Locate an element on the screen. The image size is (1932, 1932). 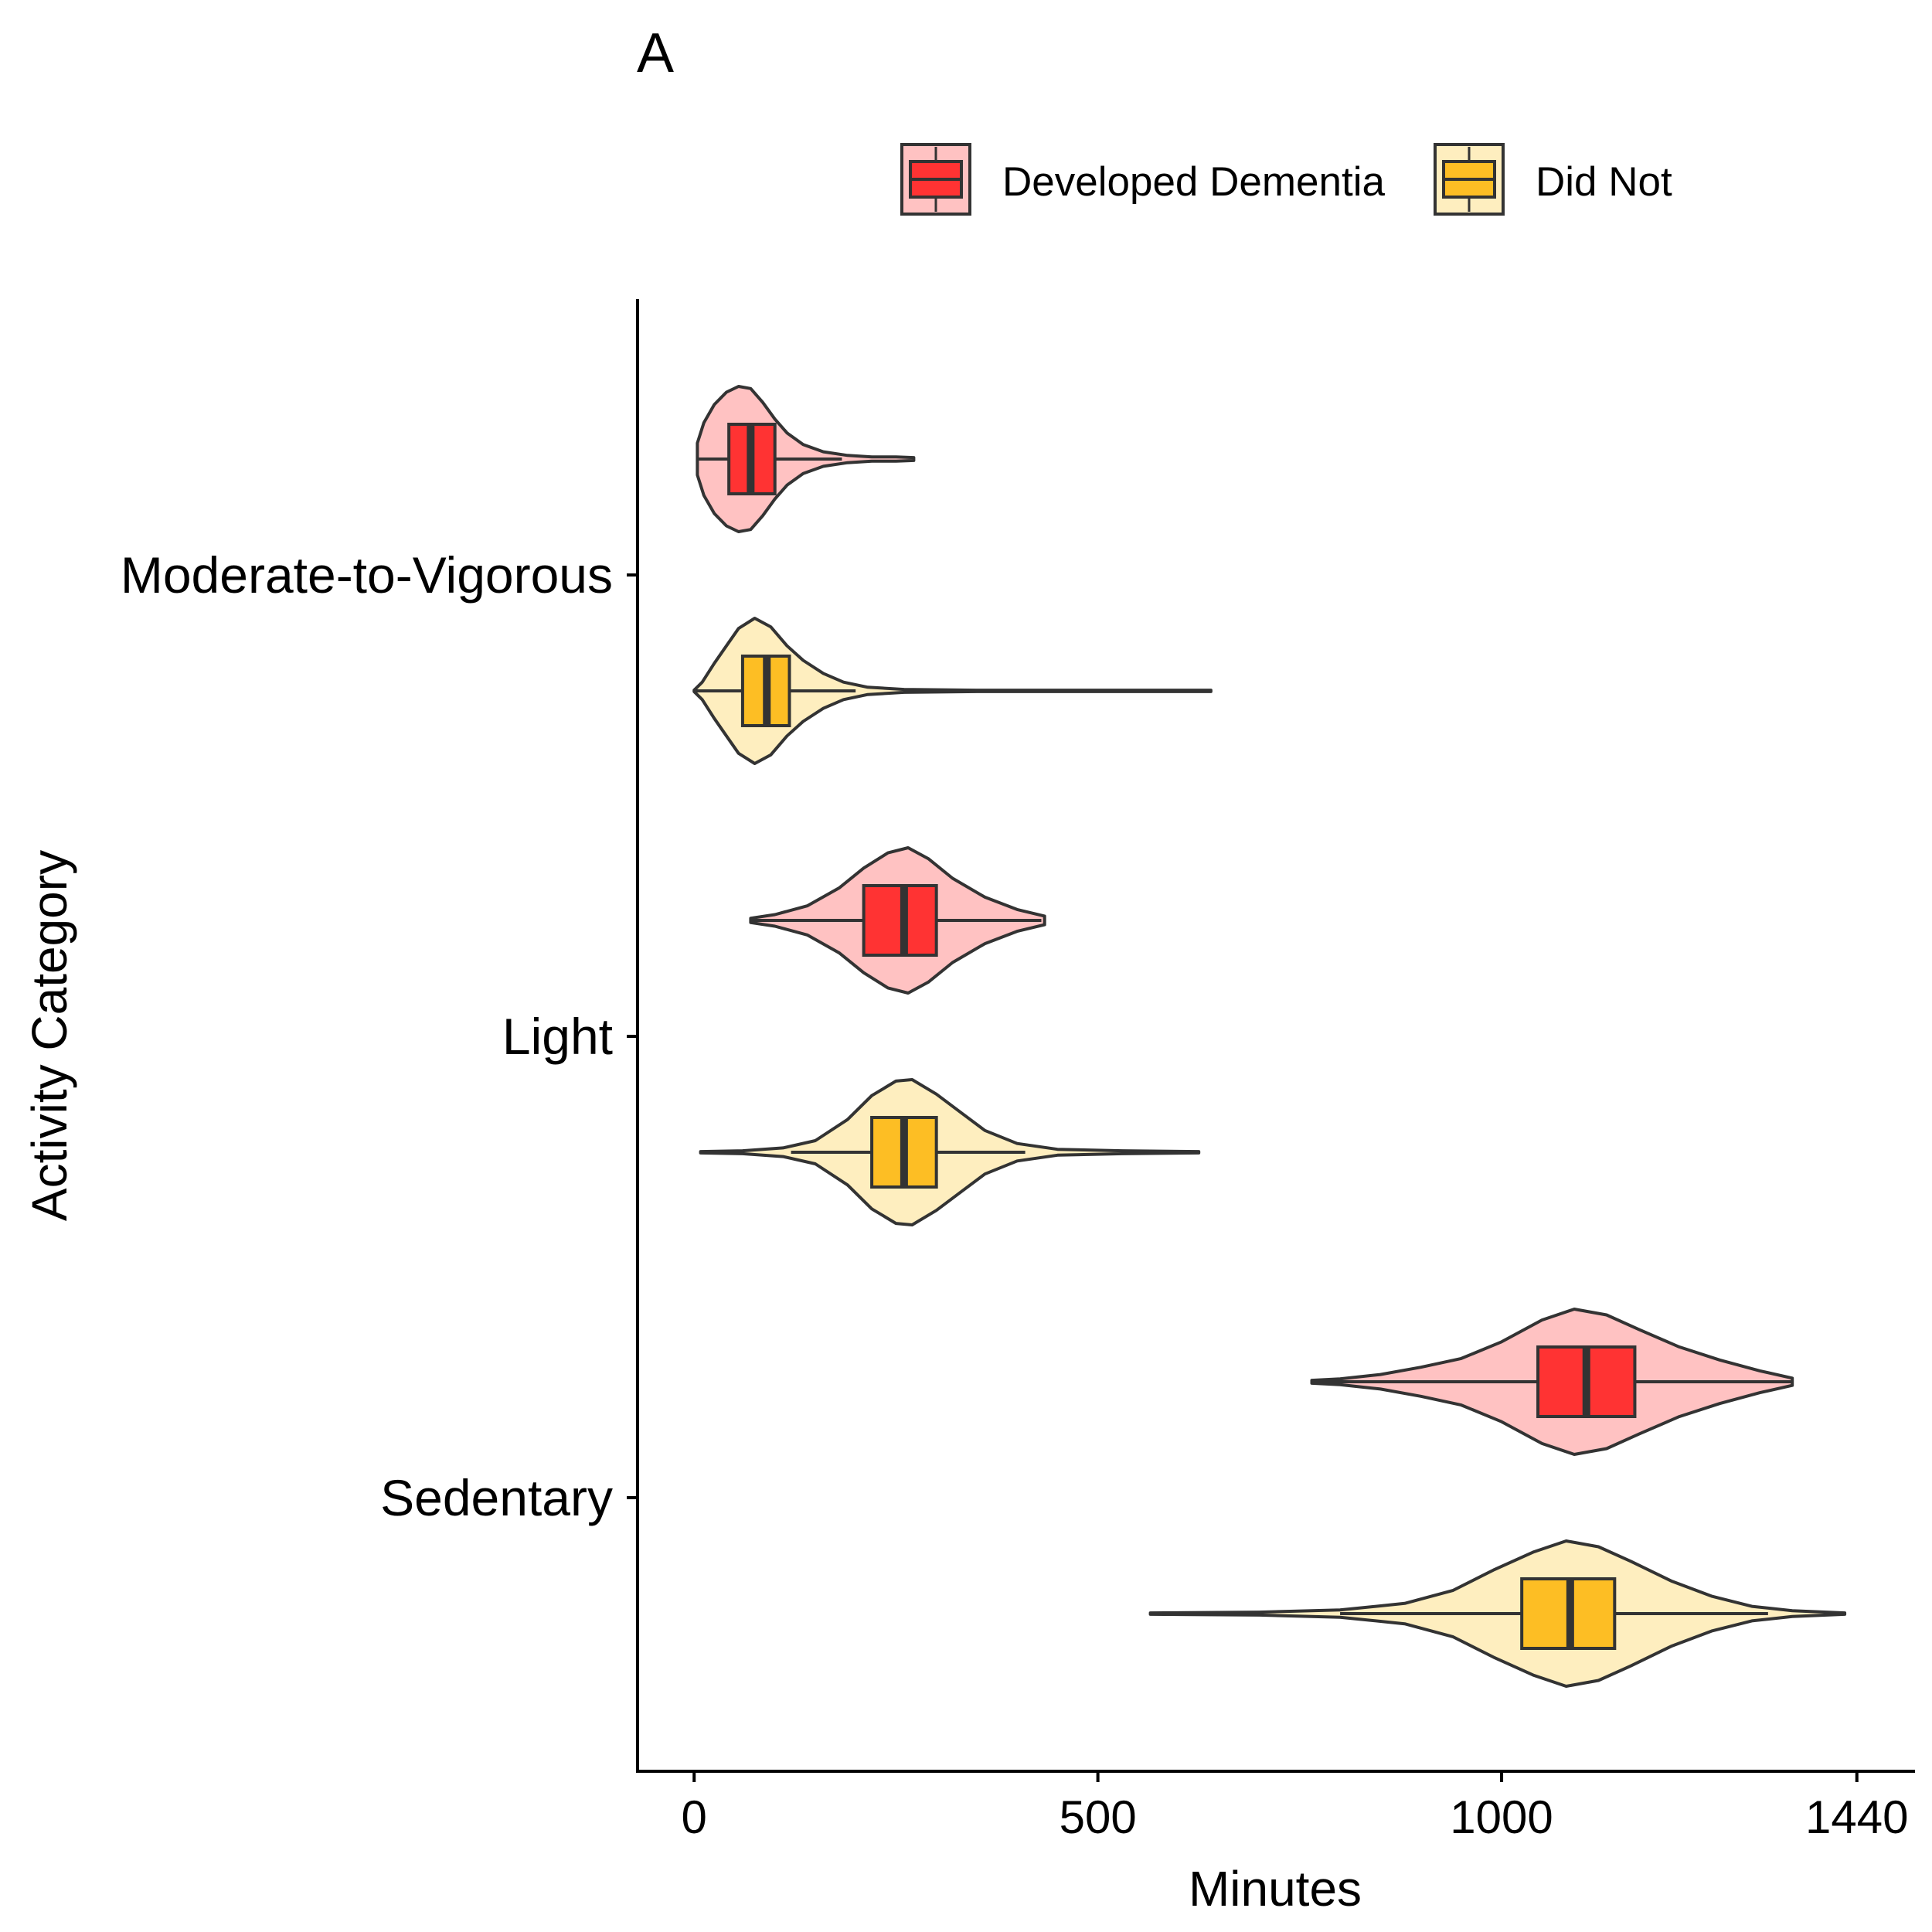
y-tick-label-light: Light is located at coordinates (557, 1036).